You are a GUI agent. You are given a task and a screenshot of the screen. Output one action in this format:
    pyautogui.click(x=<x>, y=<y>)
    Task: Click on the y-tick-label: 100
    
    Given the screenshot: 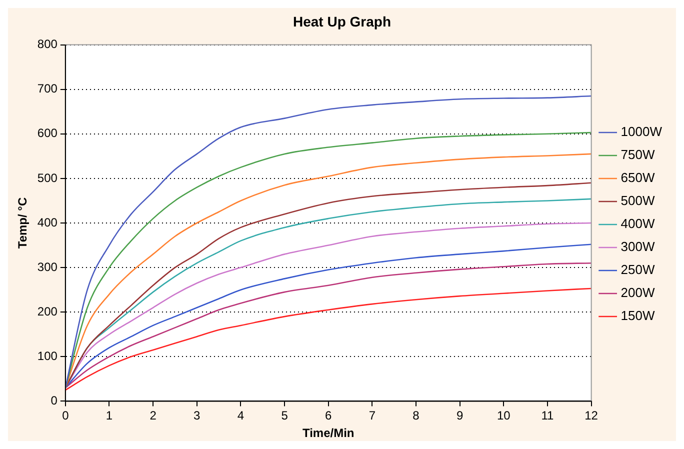 What is the action you would take?
    pyautogui.click(x=47, y=355)
    